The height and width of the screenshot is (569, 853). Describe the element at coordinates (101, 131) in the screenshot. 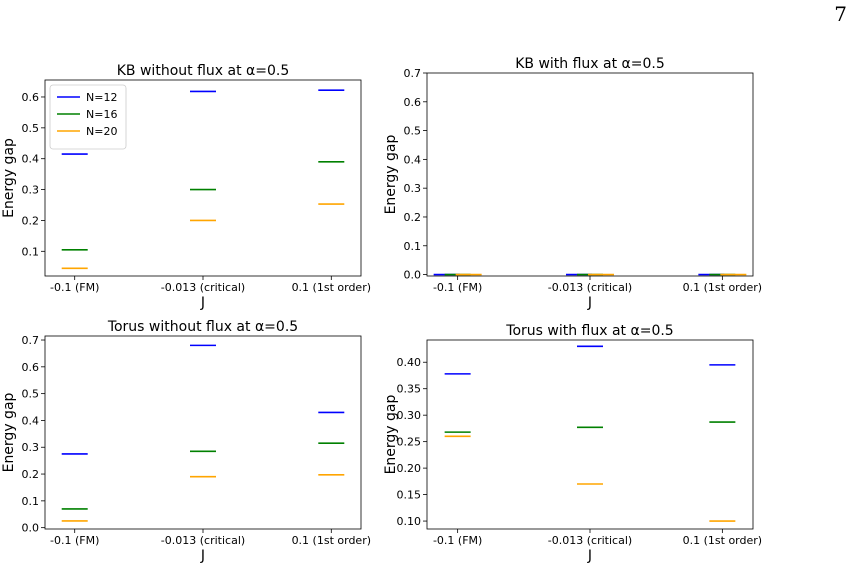

I see `legend-label: N=20` at that location.